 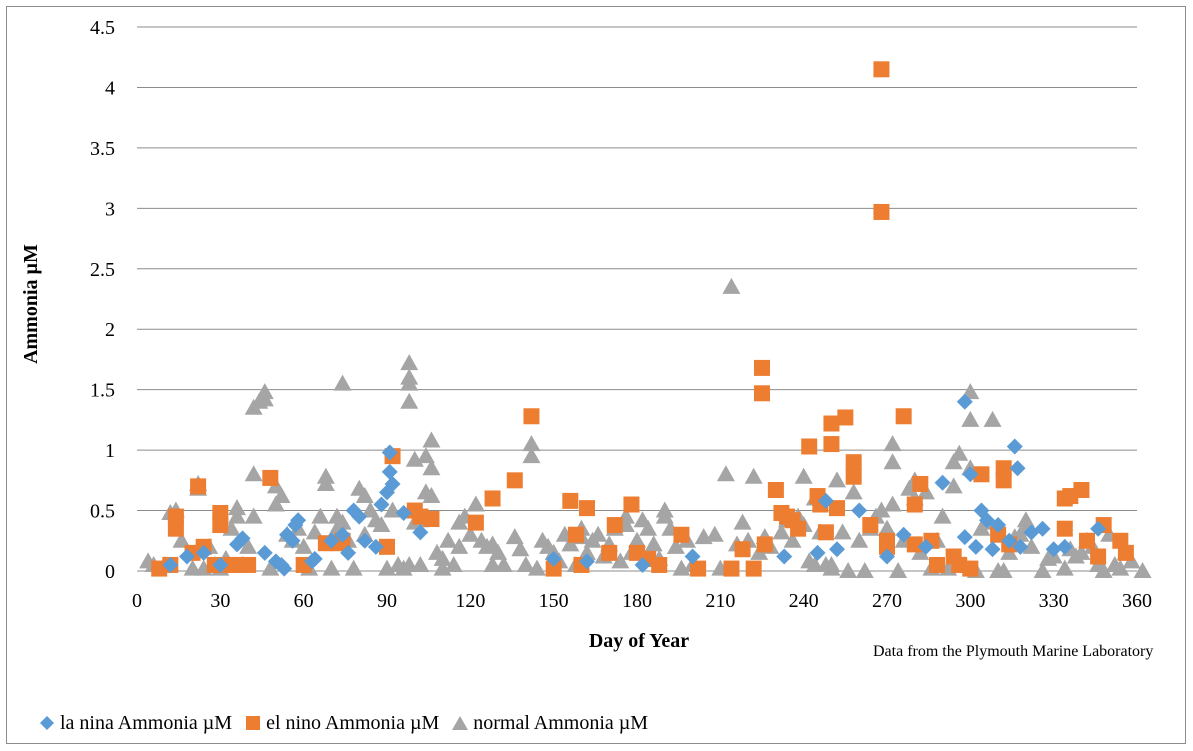 I want to click on legend-label-la-nina: la nina Ammonia µM, so click(x=146, y=722).